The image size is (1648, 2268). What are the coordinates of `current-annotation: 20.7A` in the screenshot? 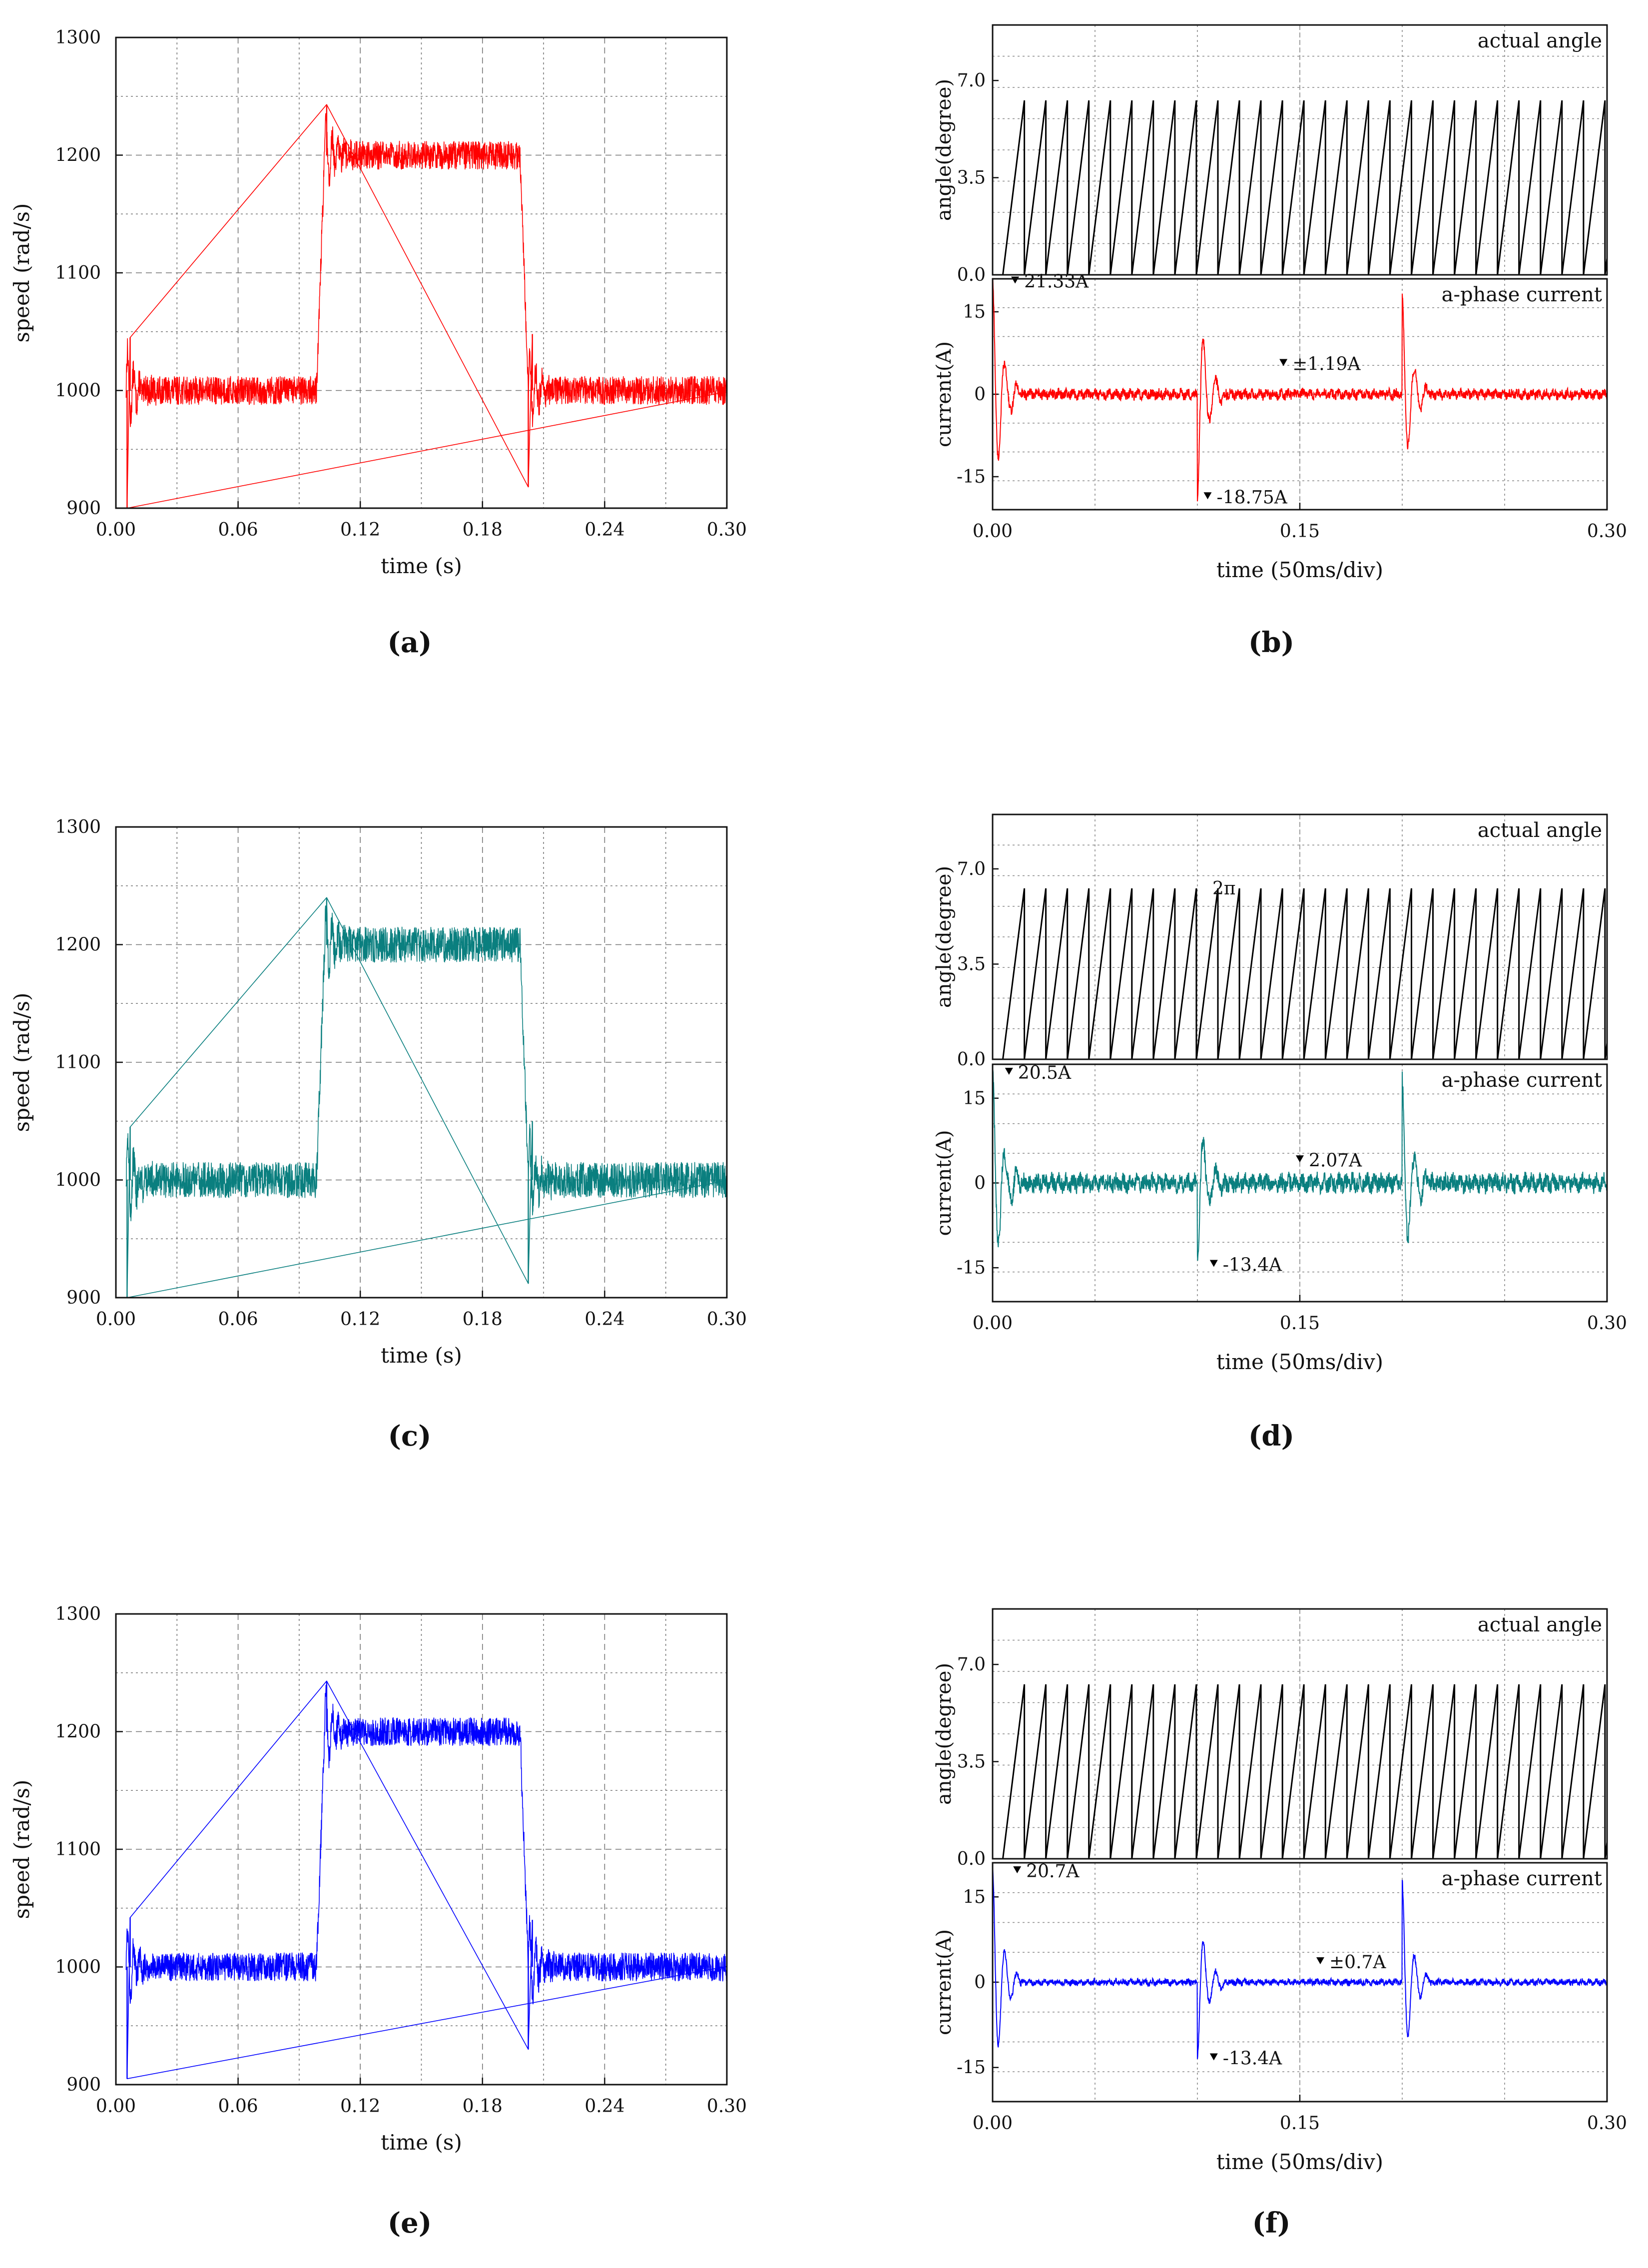 It's located at (1053, 1871).